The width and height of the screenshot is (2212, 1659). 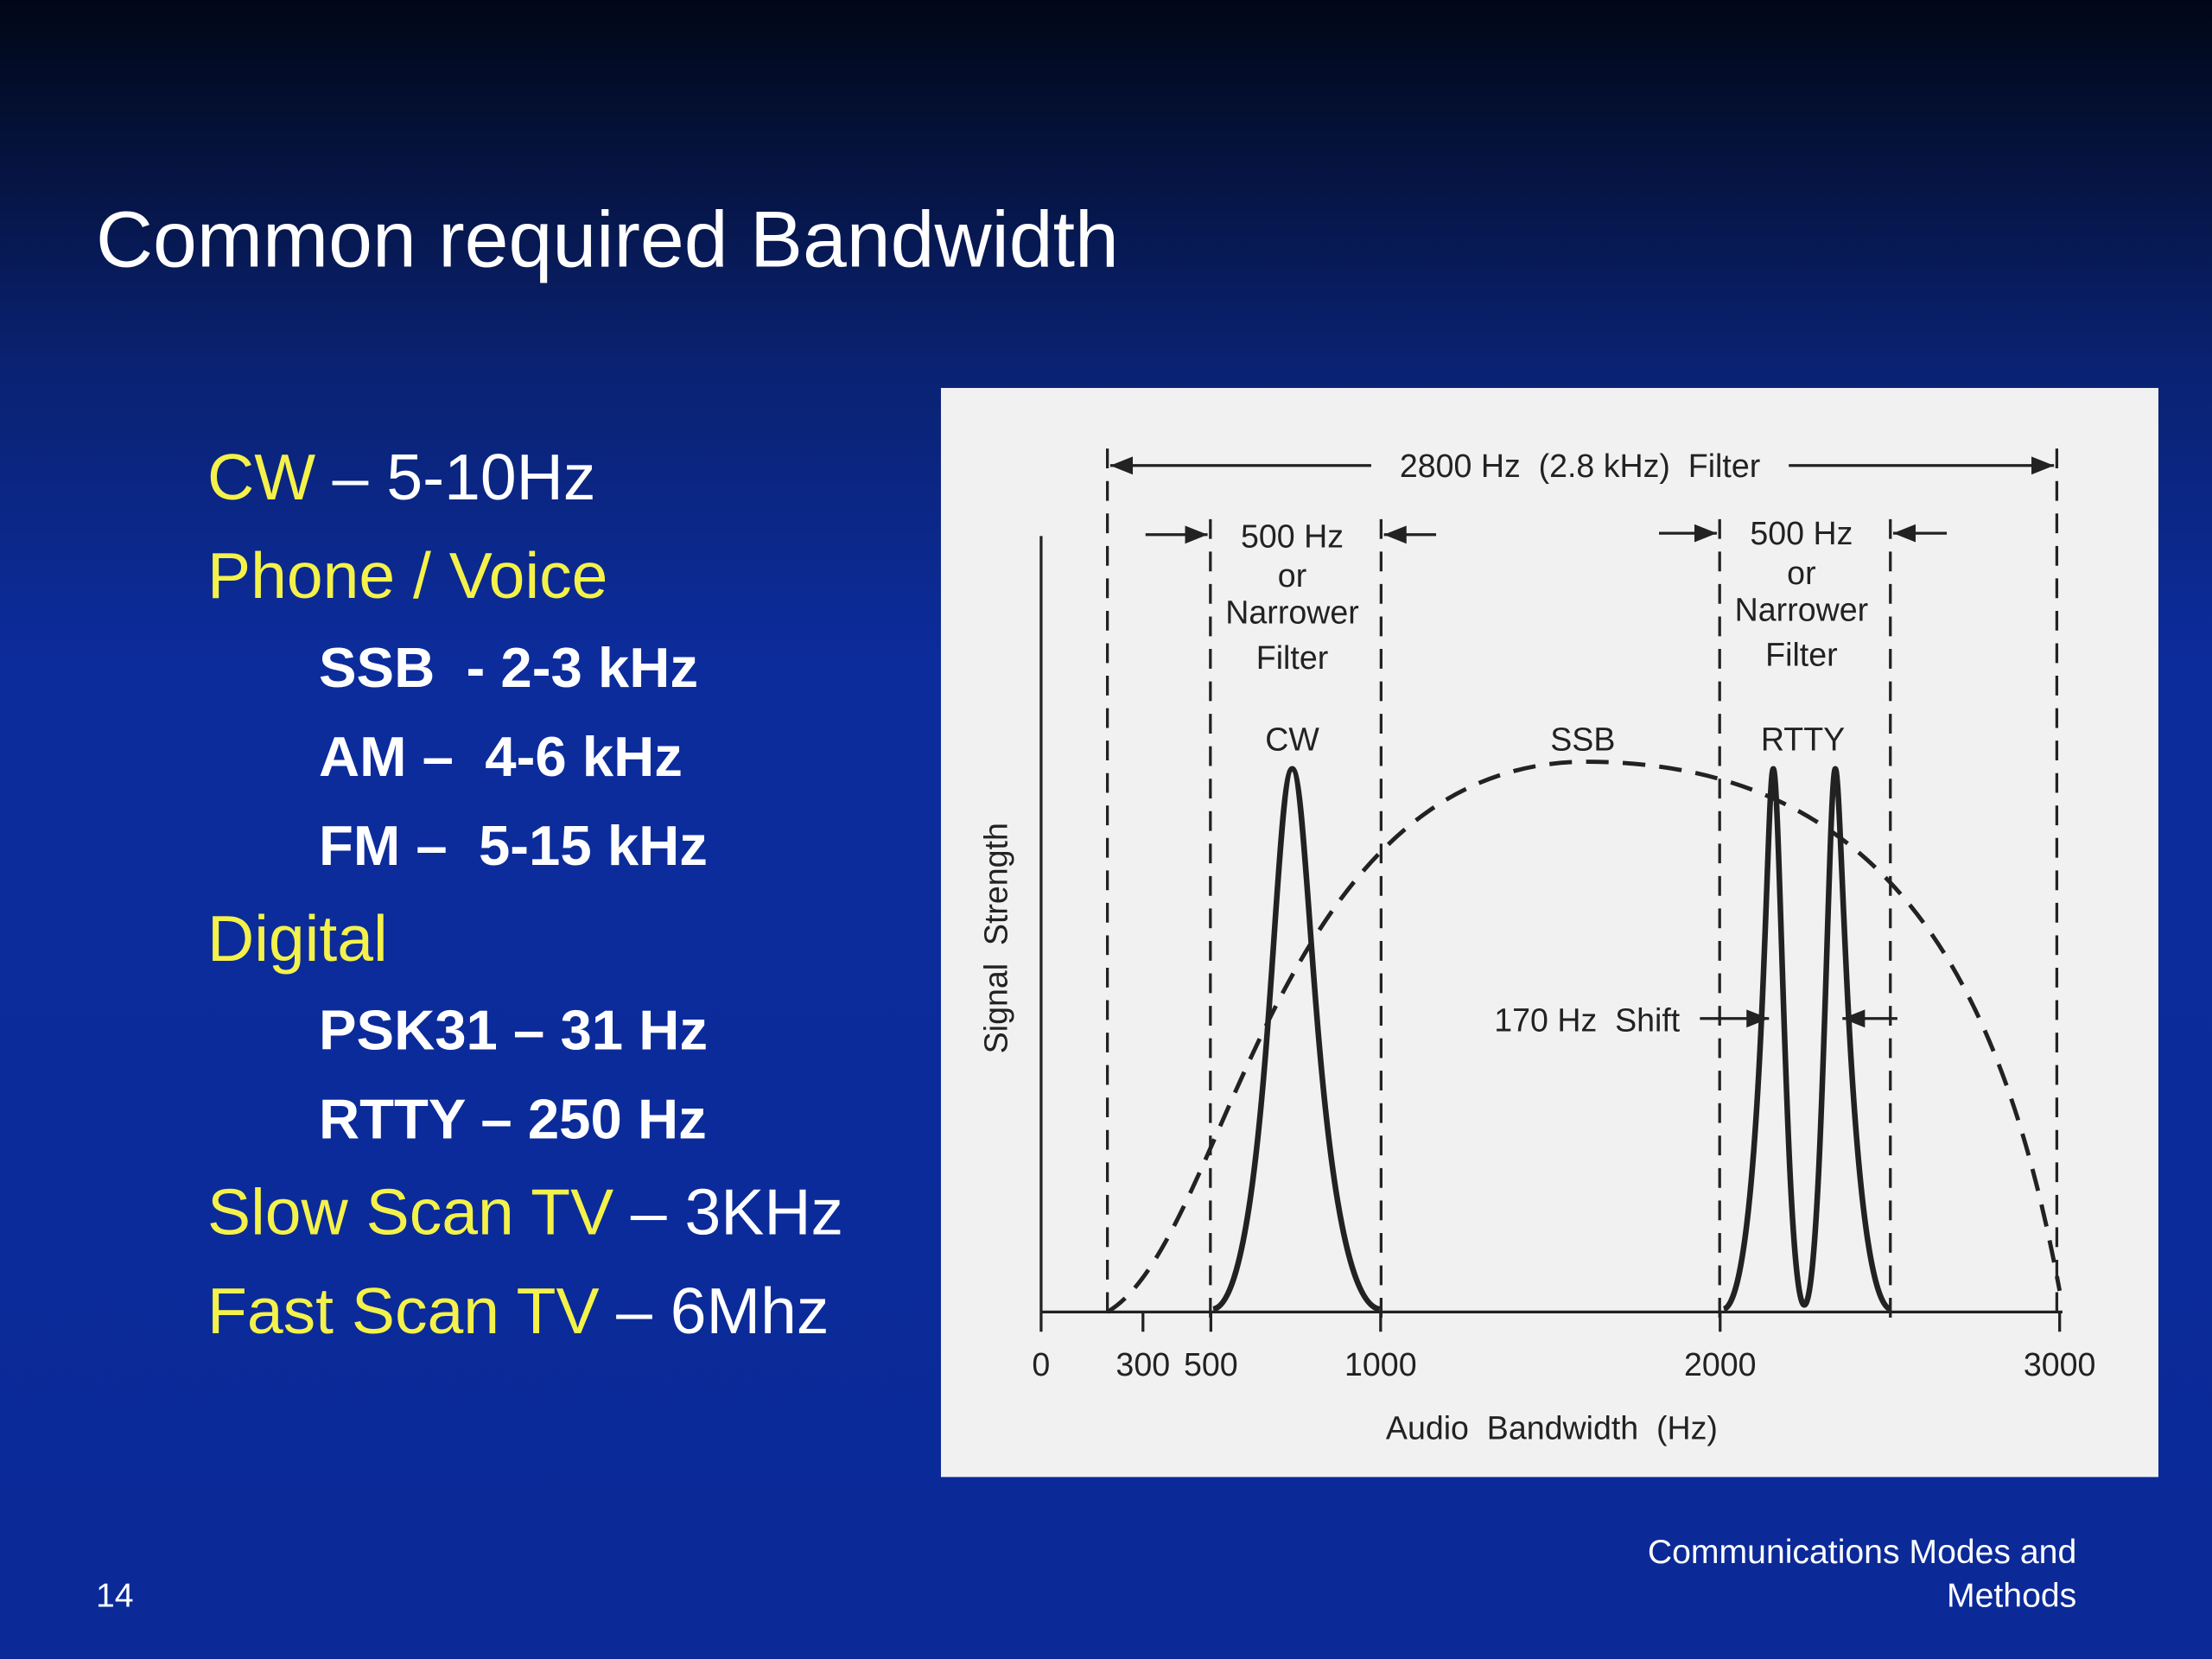 What do you see at coordinates (403, 1310) in the screenshot?
I see `bullet-label: Fast Scan TV` at bounding box center [403, 1310].